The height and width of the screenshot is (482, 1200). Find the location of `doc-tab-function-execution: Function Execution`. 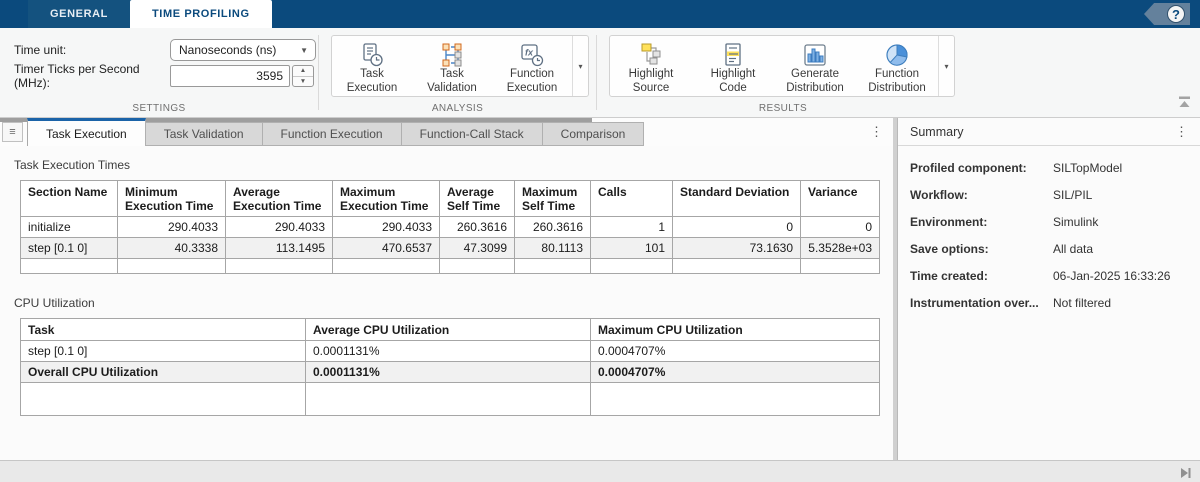

doc-tab-function-execution: Function Execution is located at coordinates (332, 134).